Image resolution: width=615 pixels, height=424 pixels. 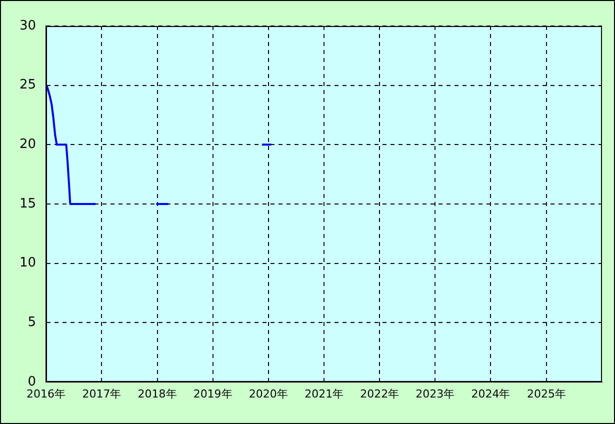 What do you see at coordinates (268, 393) in the screenshot?
I see `x-tick-label: 2020年` at bounding box center [268, 393].